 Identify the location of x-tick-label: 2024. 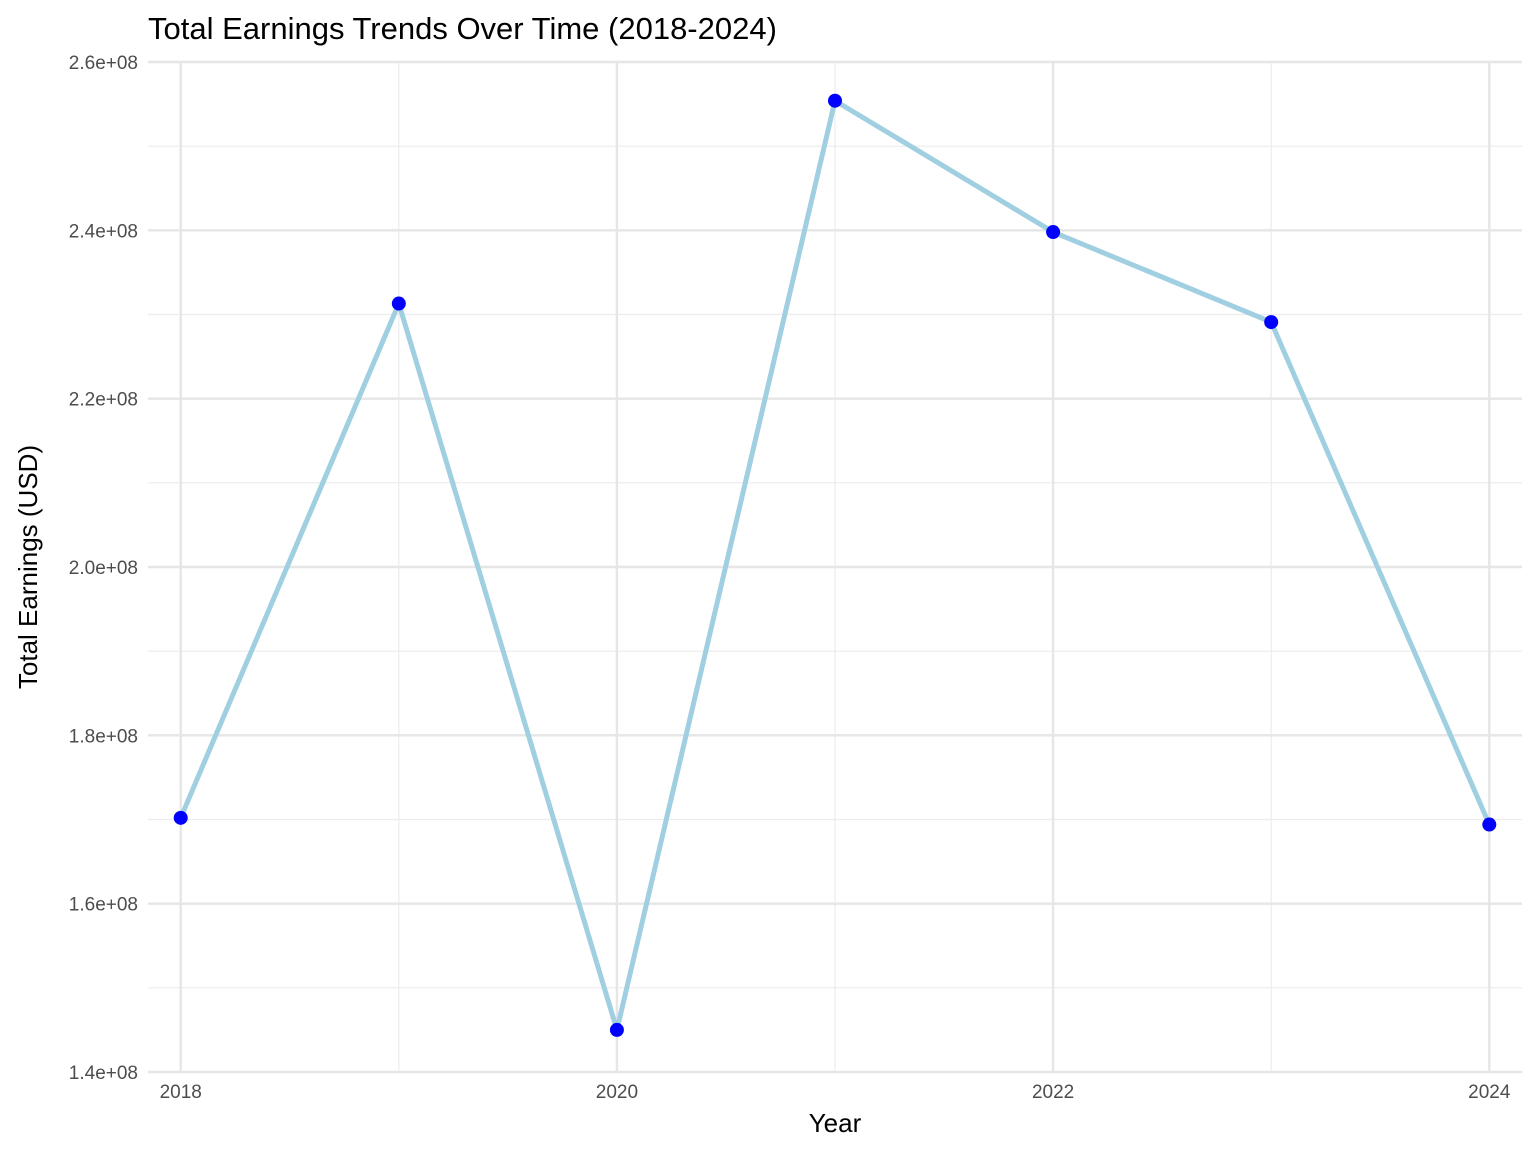
(1489, 1092).